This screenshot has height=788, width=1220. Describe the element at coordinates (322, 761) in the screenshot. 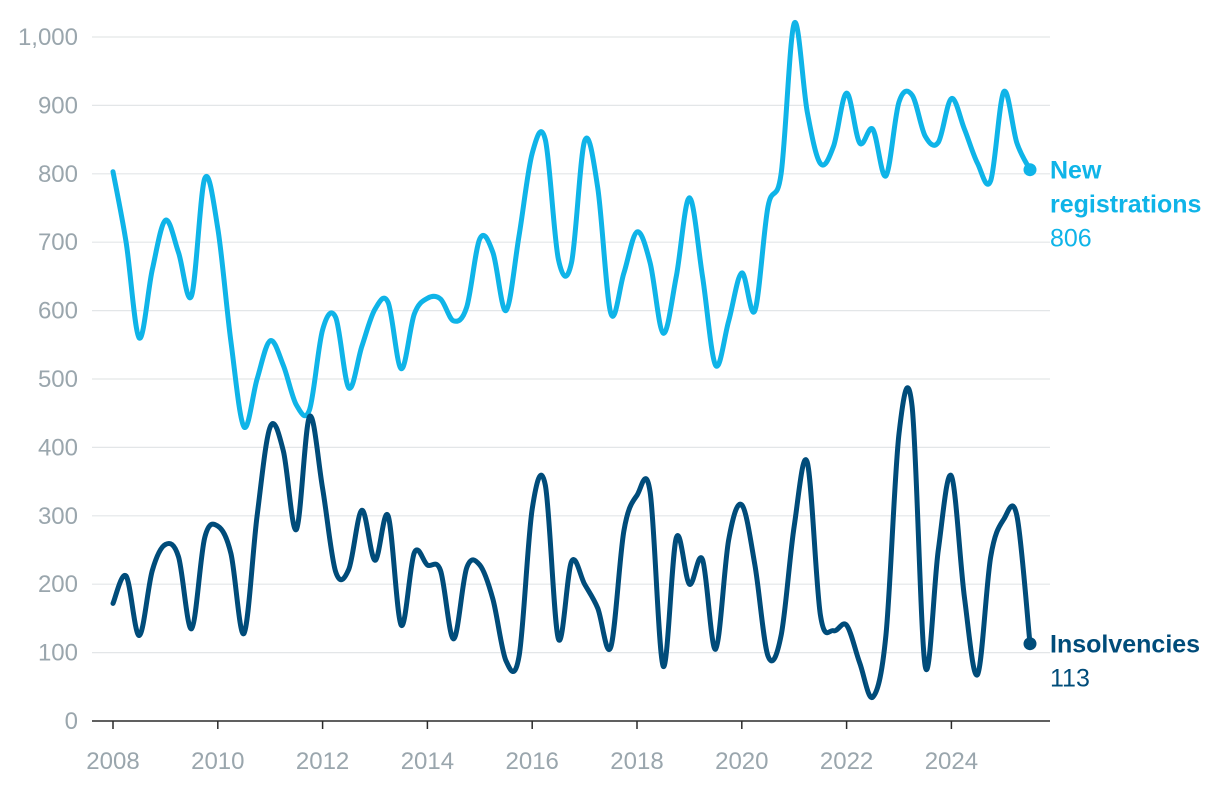

I see `x-tick-label: 2012` at that location.